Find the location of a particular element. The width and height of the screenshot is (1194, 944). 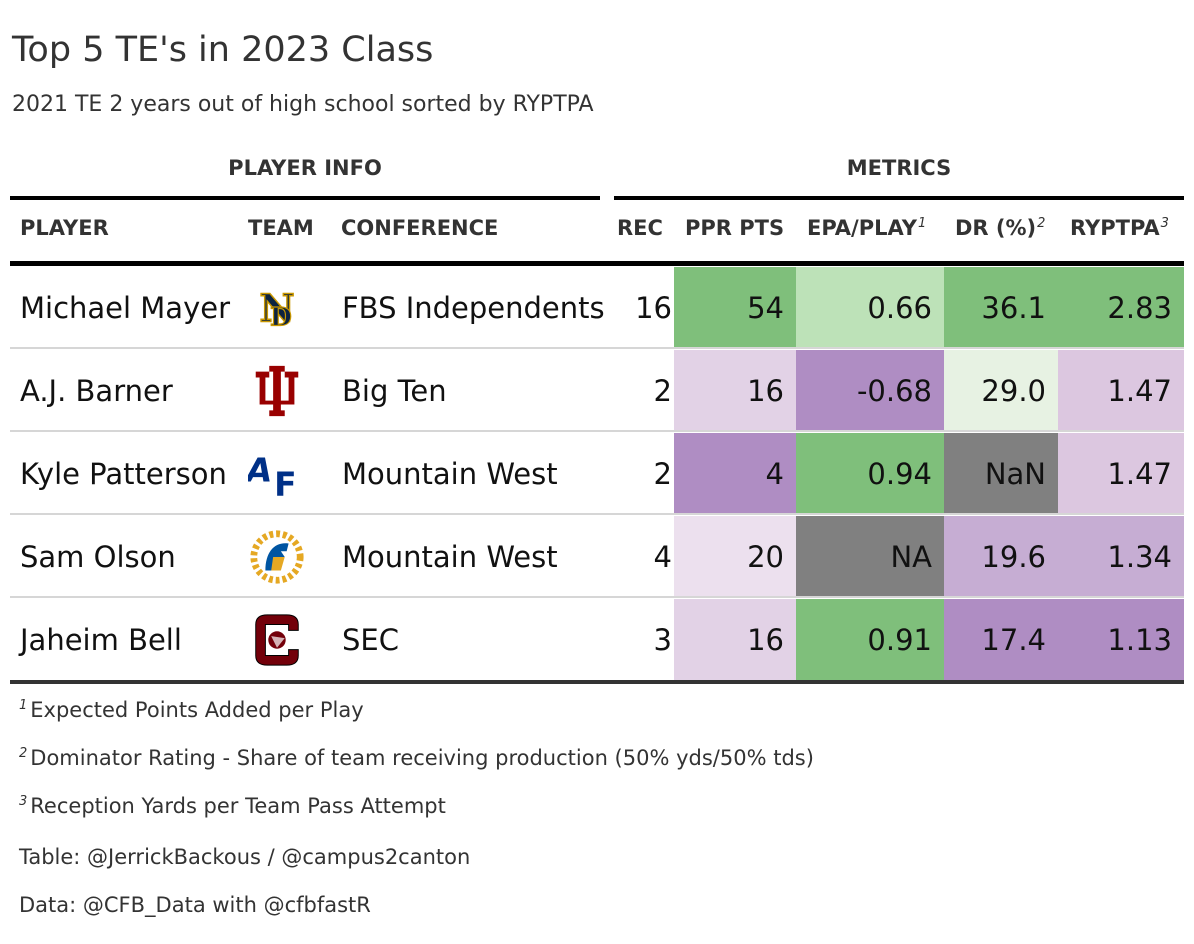

cell-epa: 0.91 is located at coordinates (870, 640).